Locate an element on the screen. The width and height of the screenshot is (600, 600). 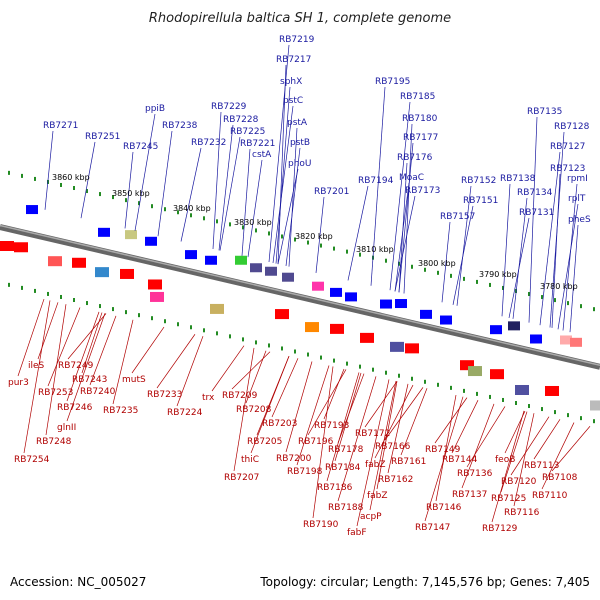
top-gene-label: RB7185 is located at coordinates (417, 97).